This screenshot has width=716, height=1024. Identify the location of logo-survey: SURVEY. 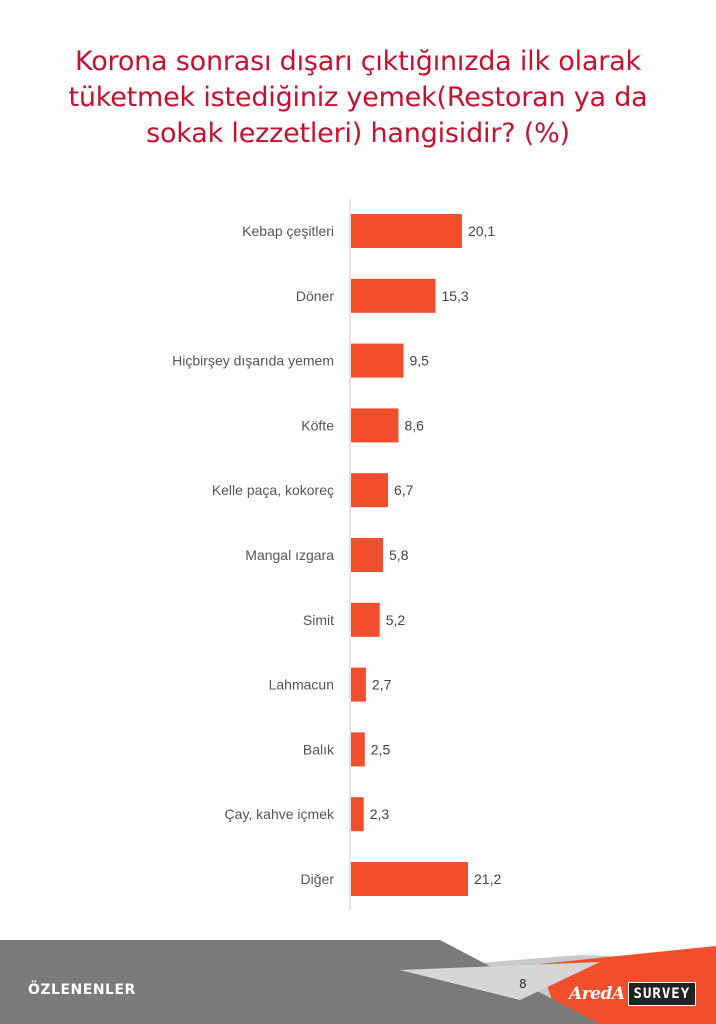
(662, 994).